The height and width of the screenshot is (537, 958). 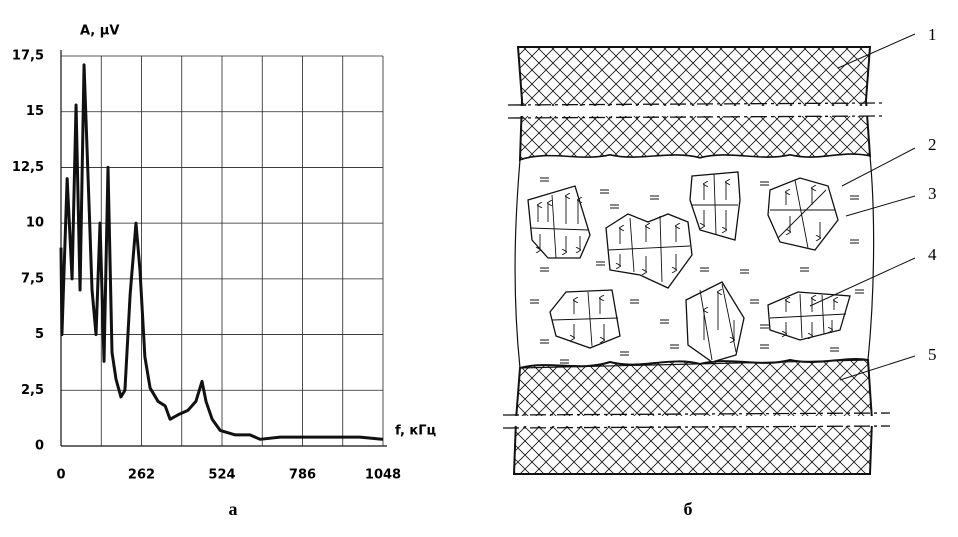 I want to click on y-tick-label: 10, so click(x=35, y=223).